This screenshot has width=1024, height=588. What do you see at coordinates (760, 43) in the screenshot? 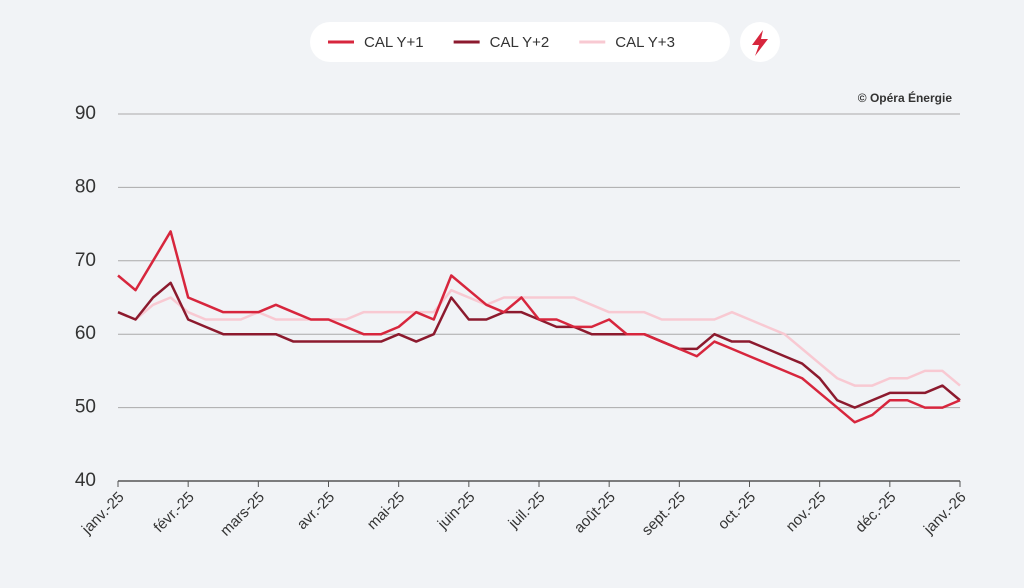
I see `lightning-icon` at bounding box center [760, 43].